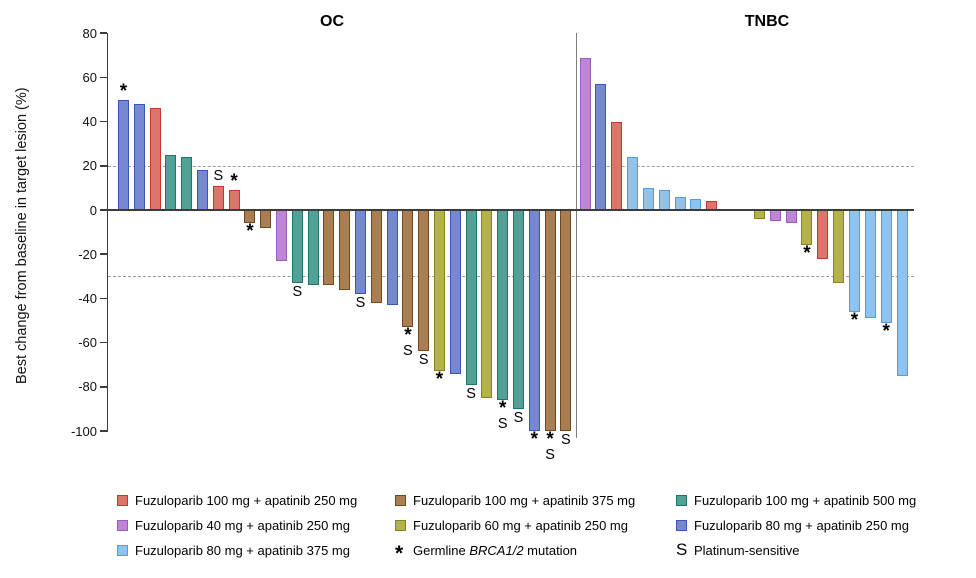  Describe the element at coordinates (246, 500) in the screenshot. I see `legend-label: Fuzuloparib 100 mg + apatinib 250 mg` at that location.